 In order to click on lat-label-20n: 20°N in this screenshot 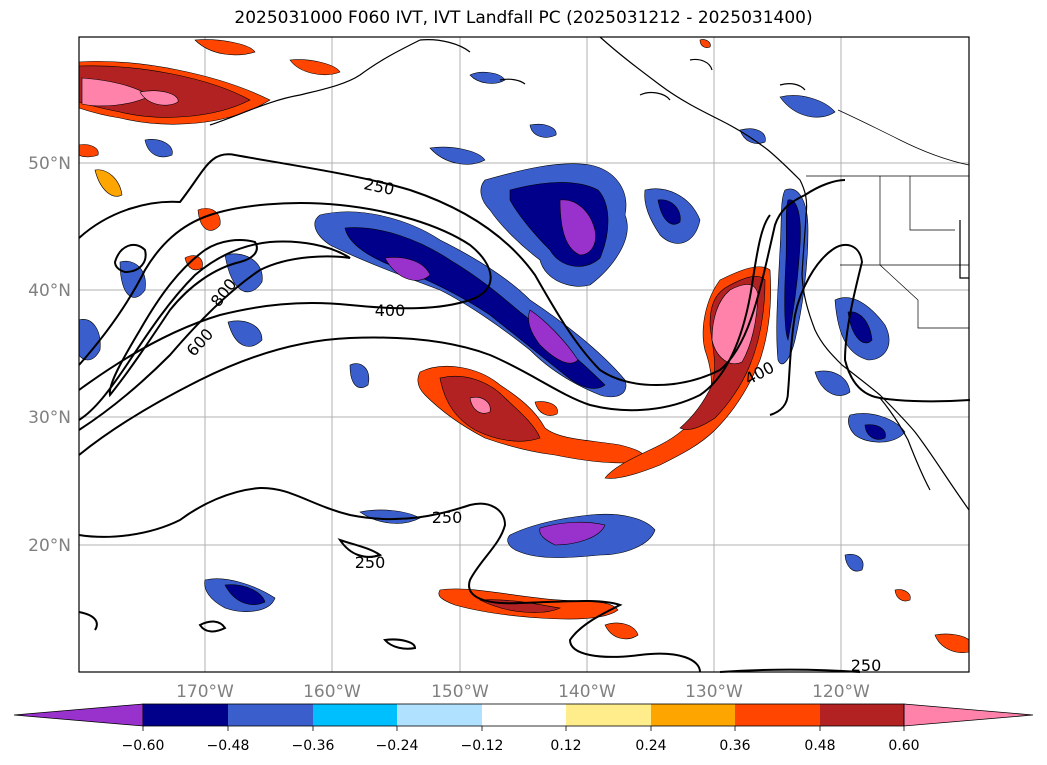, I will do `click(49, 546)`.